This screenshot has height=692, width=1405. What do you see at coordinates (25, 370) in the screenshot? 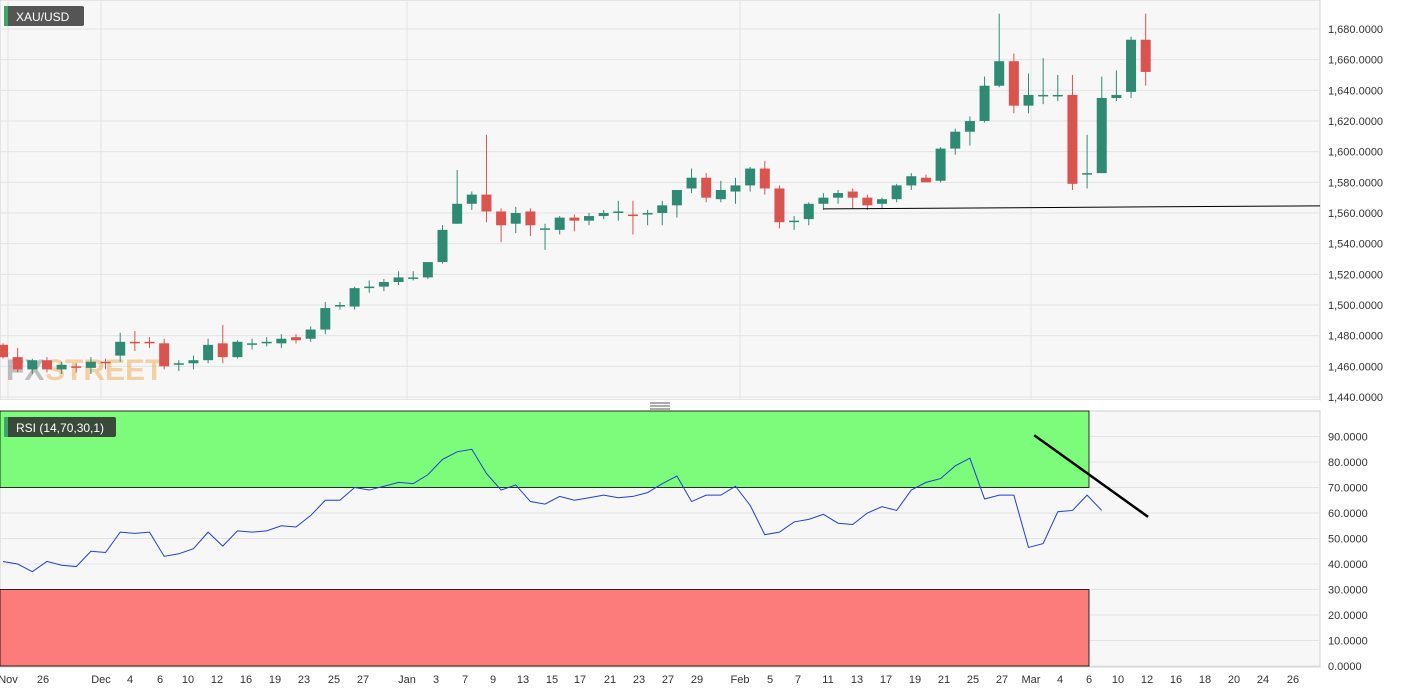
I see `watermark-fx: FX` at bounding box center [25, 370].